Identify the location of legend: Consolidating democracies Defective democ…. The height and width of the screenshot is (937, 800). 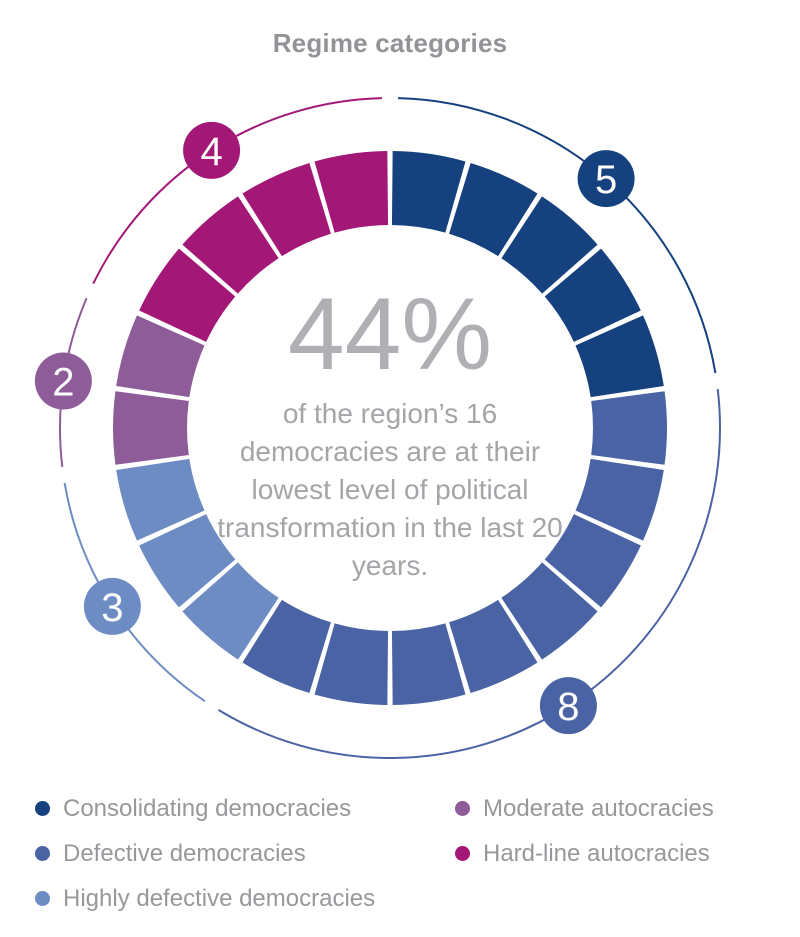
(405, 853).